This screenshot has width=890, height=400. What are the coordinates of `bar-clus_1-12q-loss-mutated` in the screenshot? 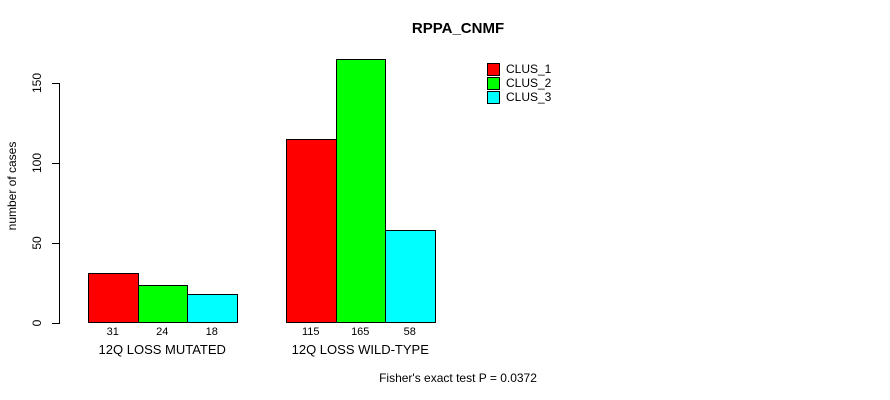 It's located at (113, 298).